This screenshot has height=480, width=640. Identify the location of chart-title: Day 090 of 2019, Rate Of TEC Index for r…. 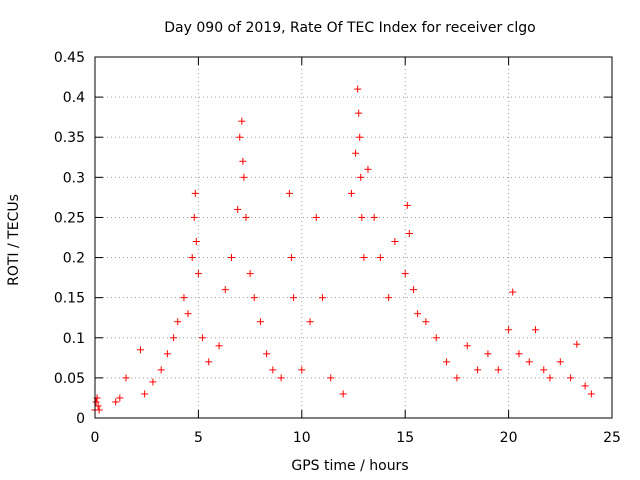
(349, 28).